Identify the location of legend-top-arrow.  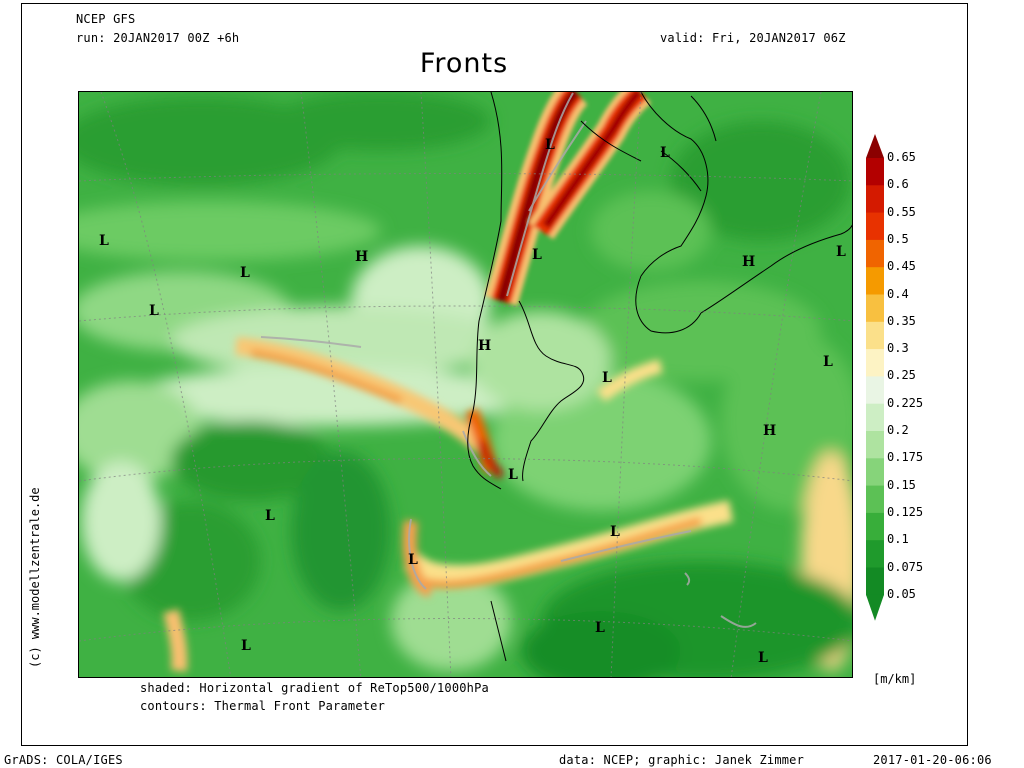
(875, 146).